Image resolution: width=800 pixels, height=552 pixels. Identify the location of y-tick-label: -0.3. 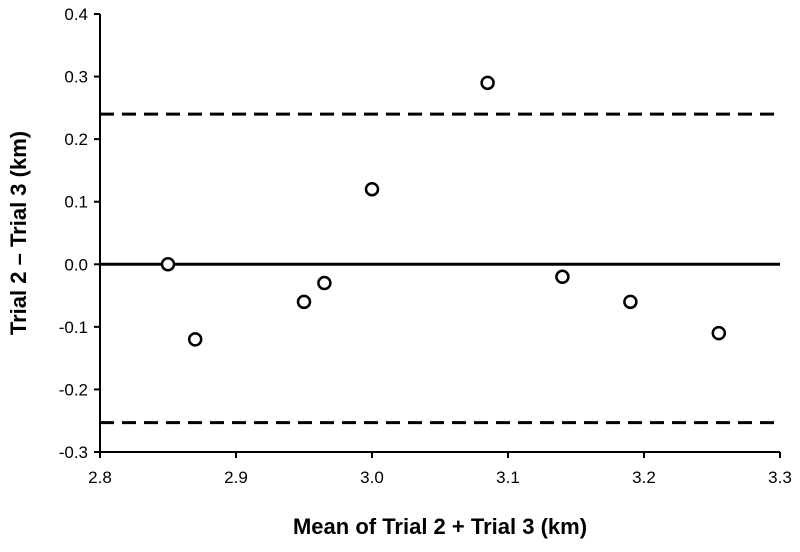
(73, 452).